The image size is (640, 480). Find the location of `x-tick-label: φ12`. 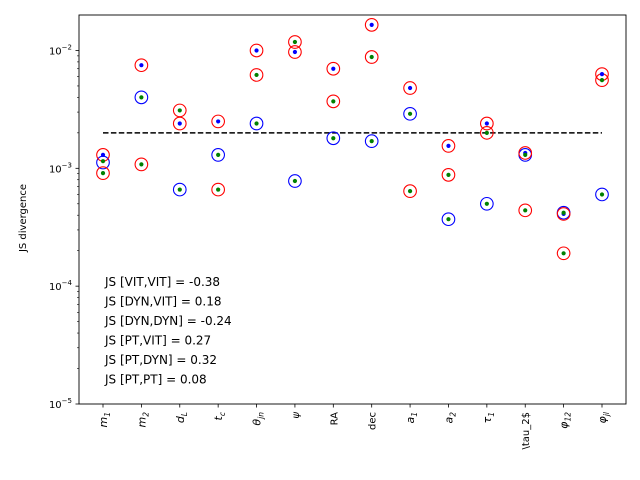

x-tick-label: φ12 is located at coordinates (565, 420).